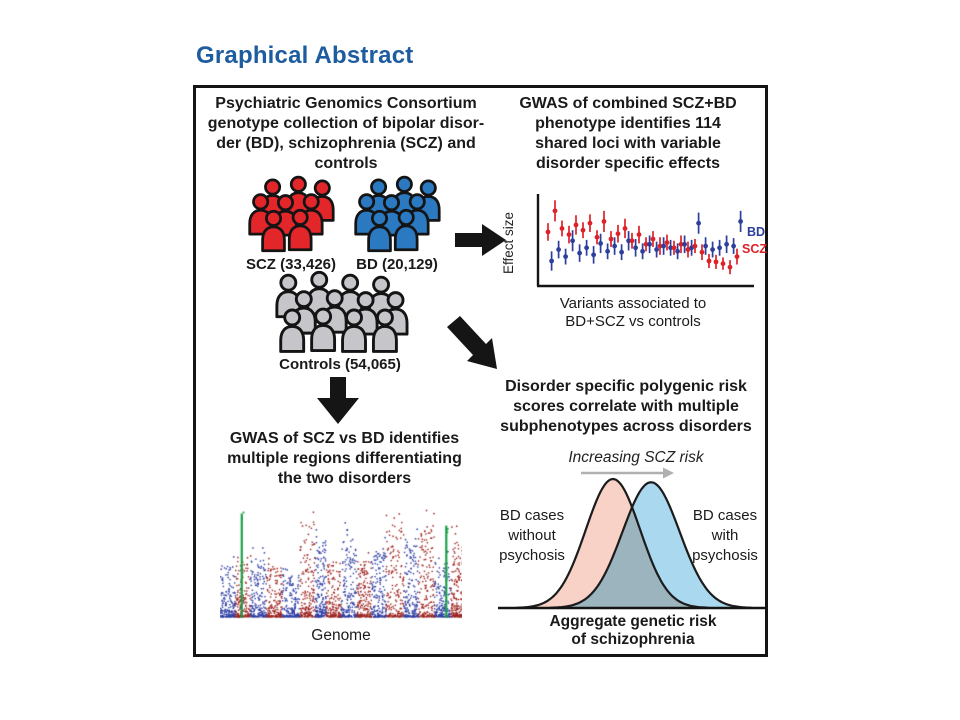 Image resolution: width=960 pixels, height=720 pixels. Describe the element at coordinates (338, 400) in the screenshot. I see `arrow-down-icon` at that location.